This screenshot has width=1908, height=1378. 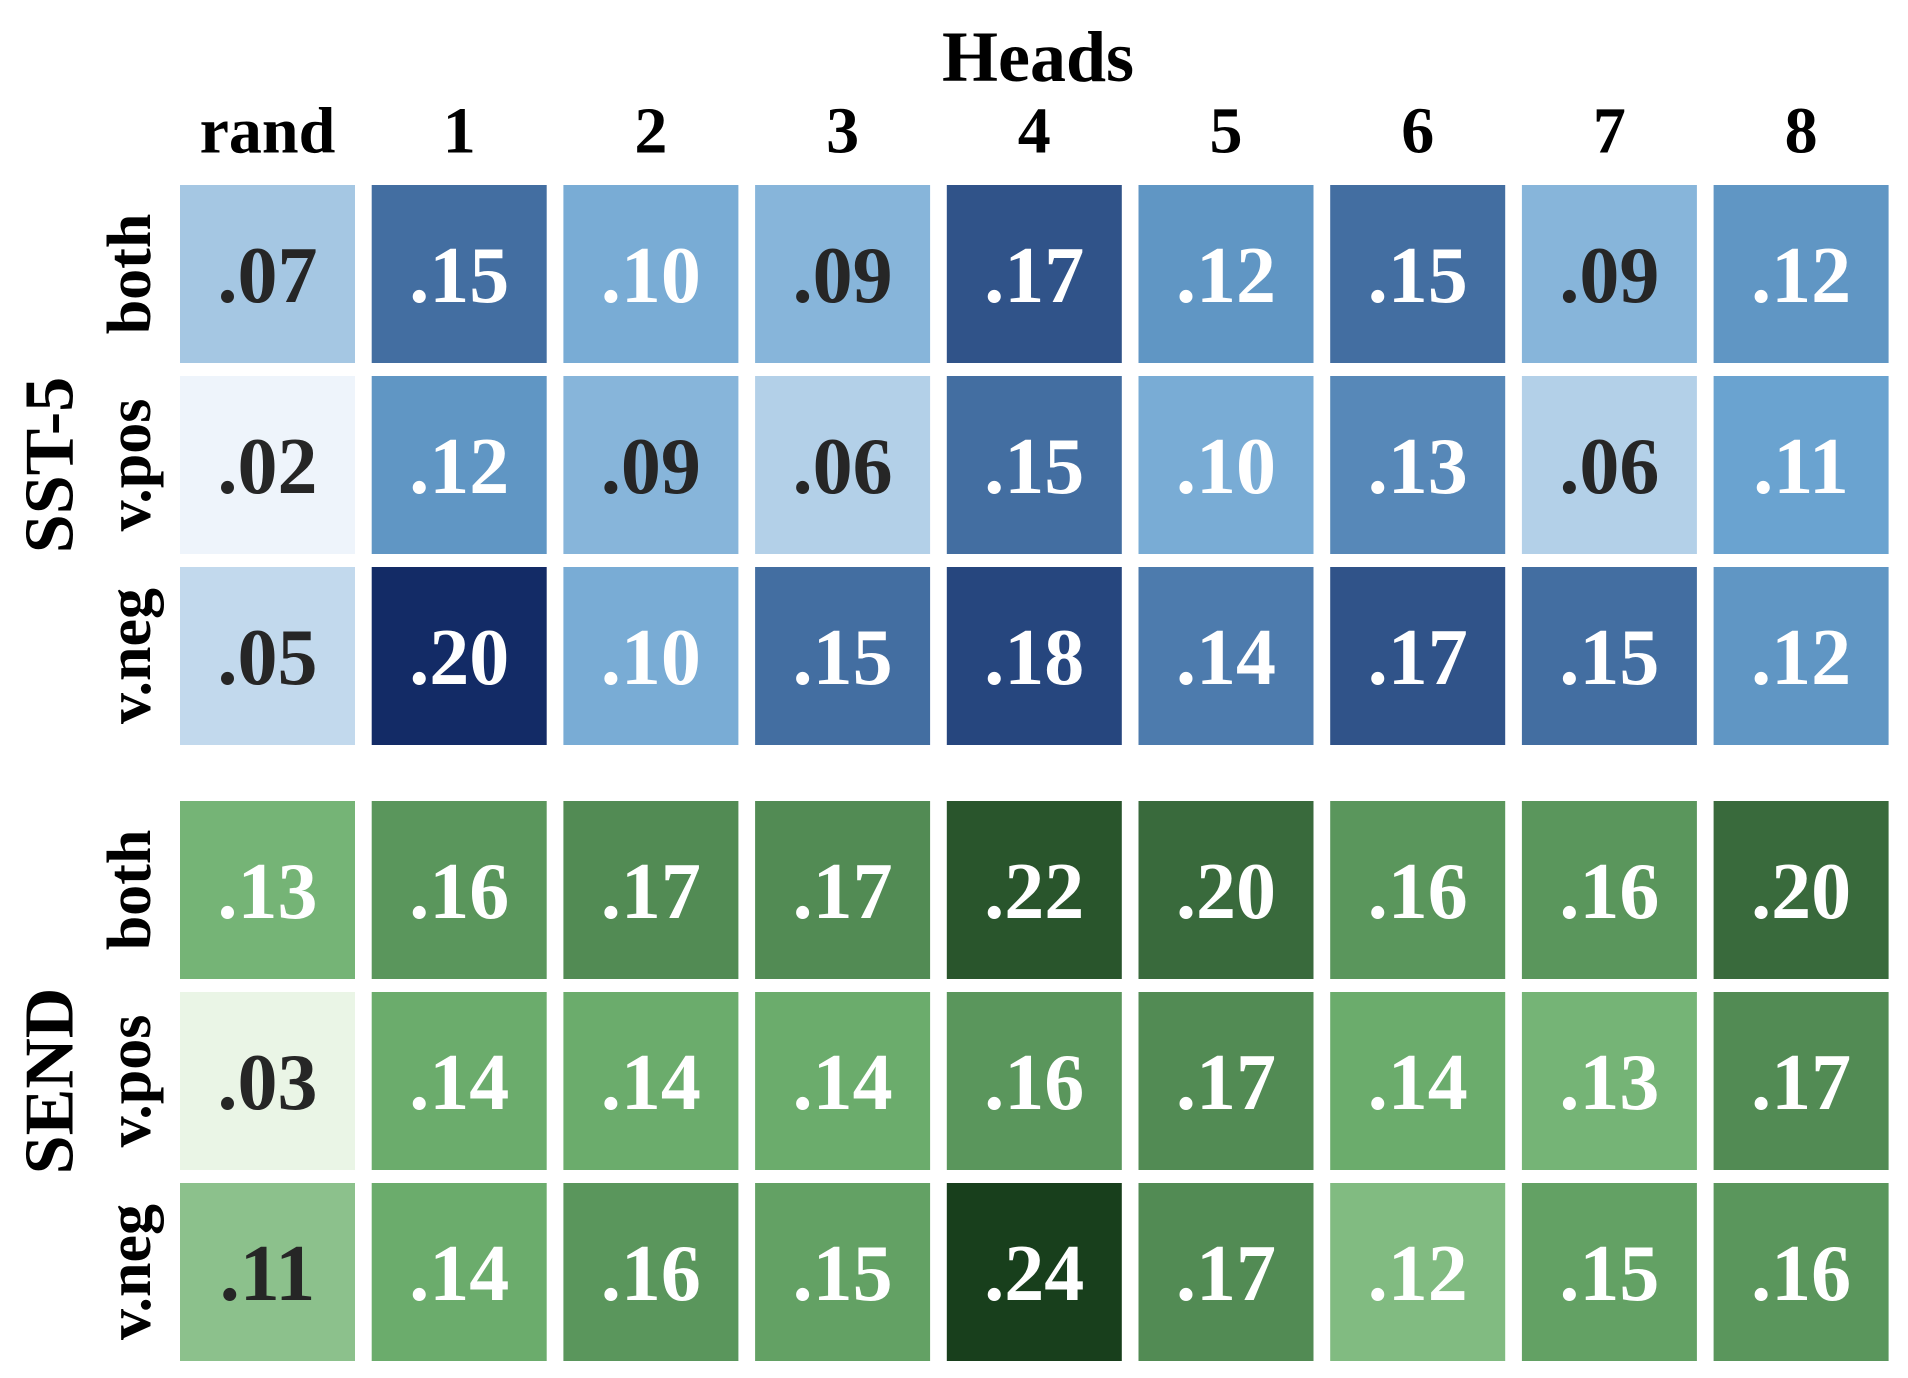 What do you see at coordinates (1038, 57) in the screenshot?
I see `chart-title: Heads` at bounding box center [1038, 57].